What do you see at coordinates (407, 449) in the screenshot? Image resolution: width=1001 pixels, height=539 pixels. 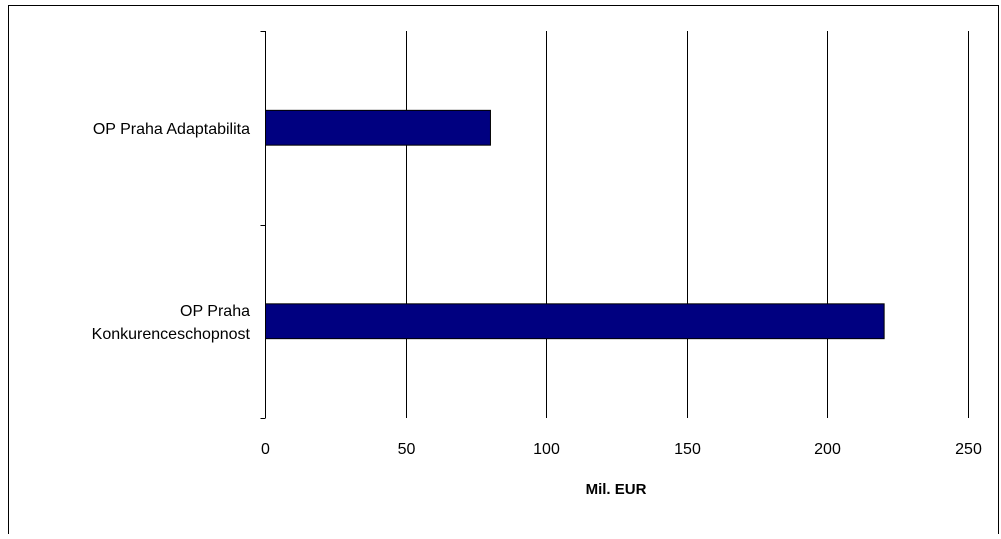 I see `x-tick-label-50: 50` at bounding box center [407, 449].